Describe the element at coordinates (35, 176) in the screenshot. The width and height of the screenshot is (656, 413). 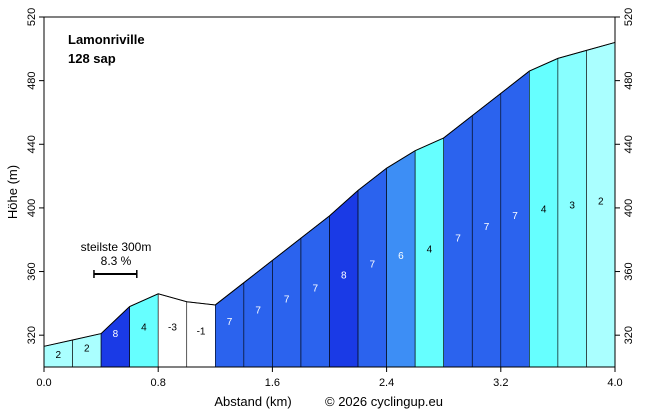
I see `y-axis-ticks-left: 320 360 400 440 480 520` at that location.